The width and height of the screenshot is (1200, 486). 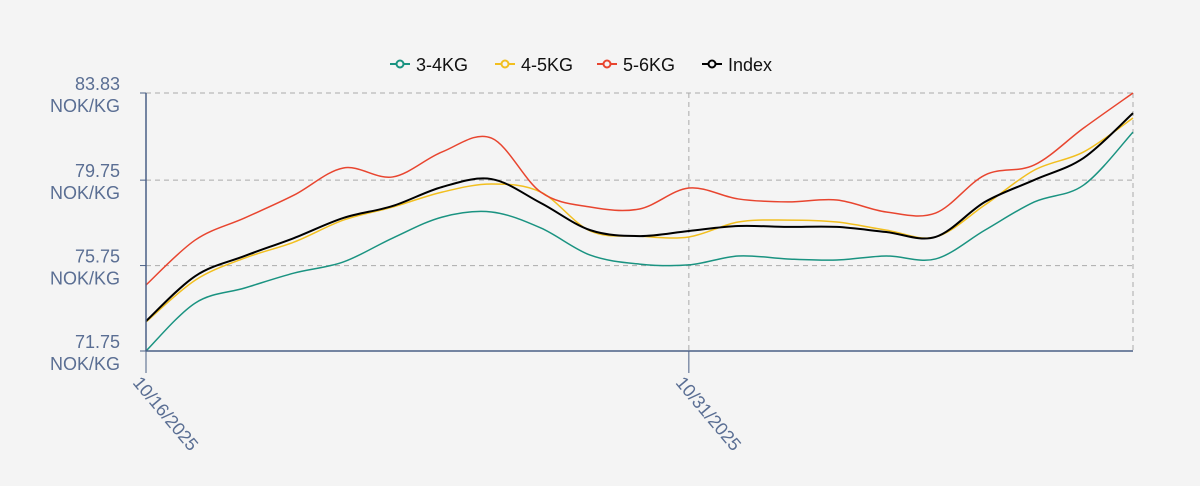 I want to click on y-tick-label: 75.75, so click(x=97, y=257).